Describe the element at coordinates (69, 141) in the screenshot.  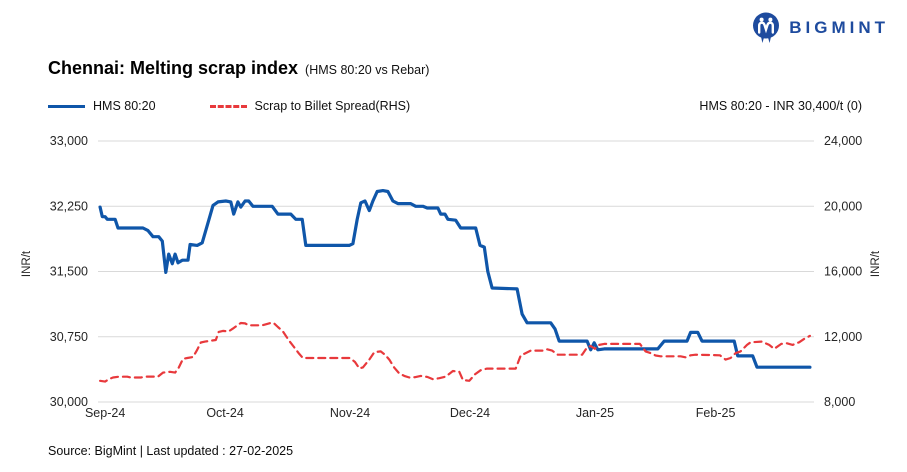
I see `y-axis-tick-left: 33,000` at that location.